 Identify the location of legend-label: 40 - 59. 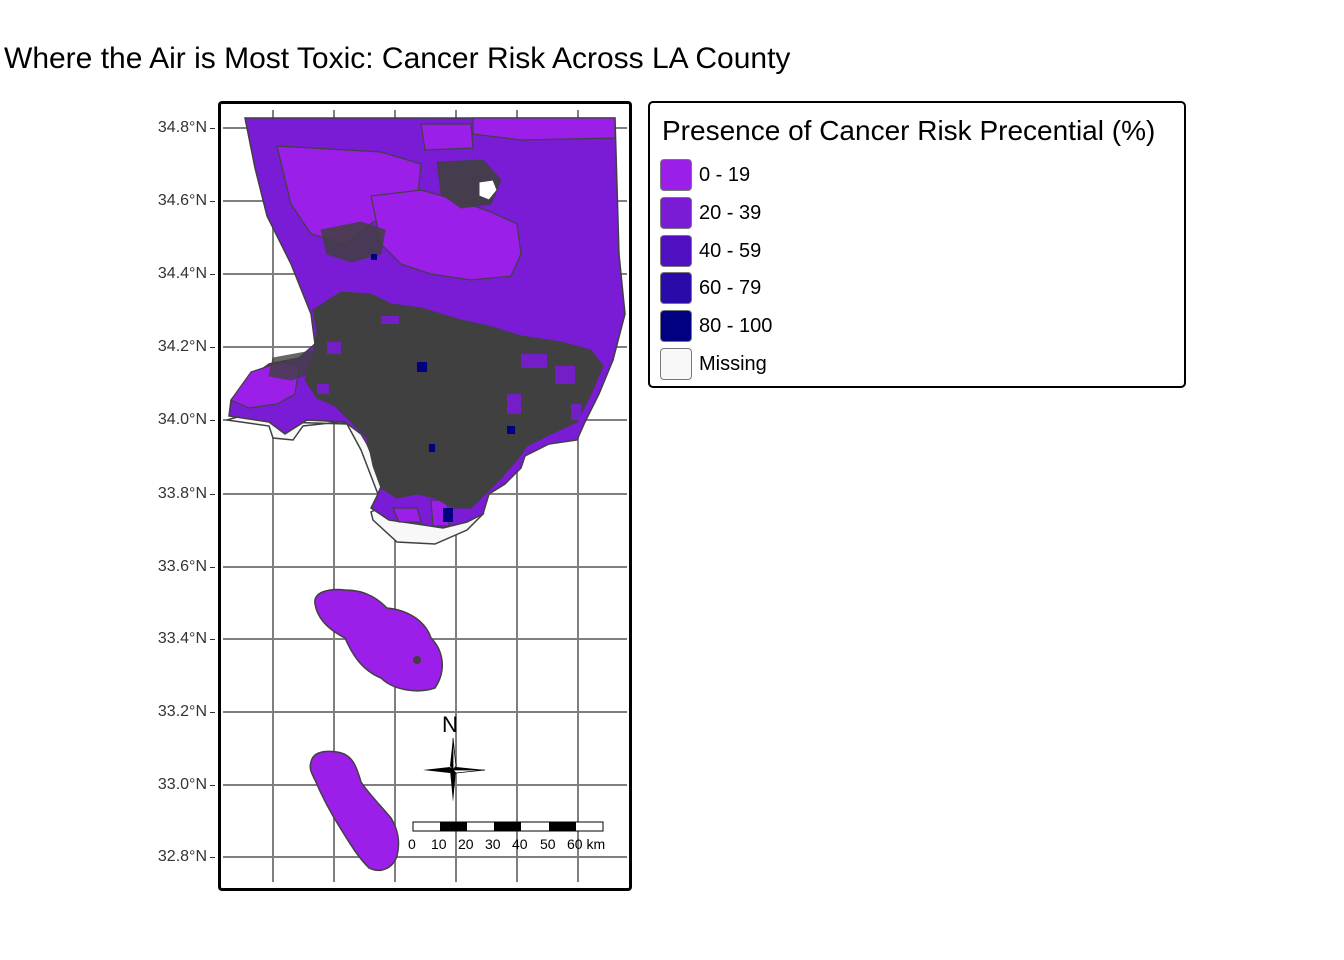
(730, 251).